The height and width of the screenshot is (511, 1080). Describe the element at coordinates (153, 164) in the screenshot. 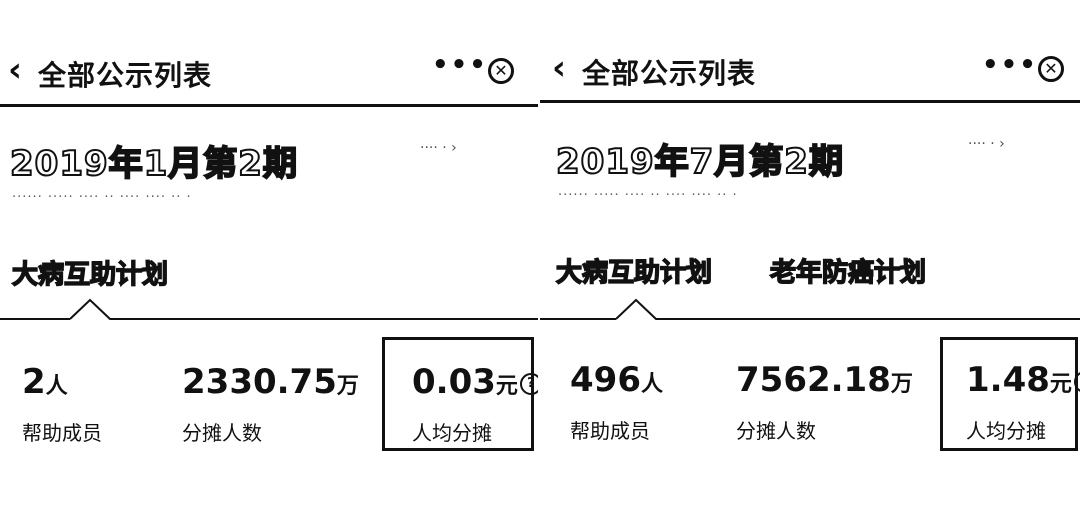

I see `period-title: 2019年1月第2期` at that location.